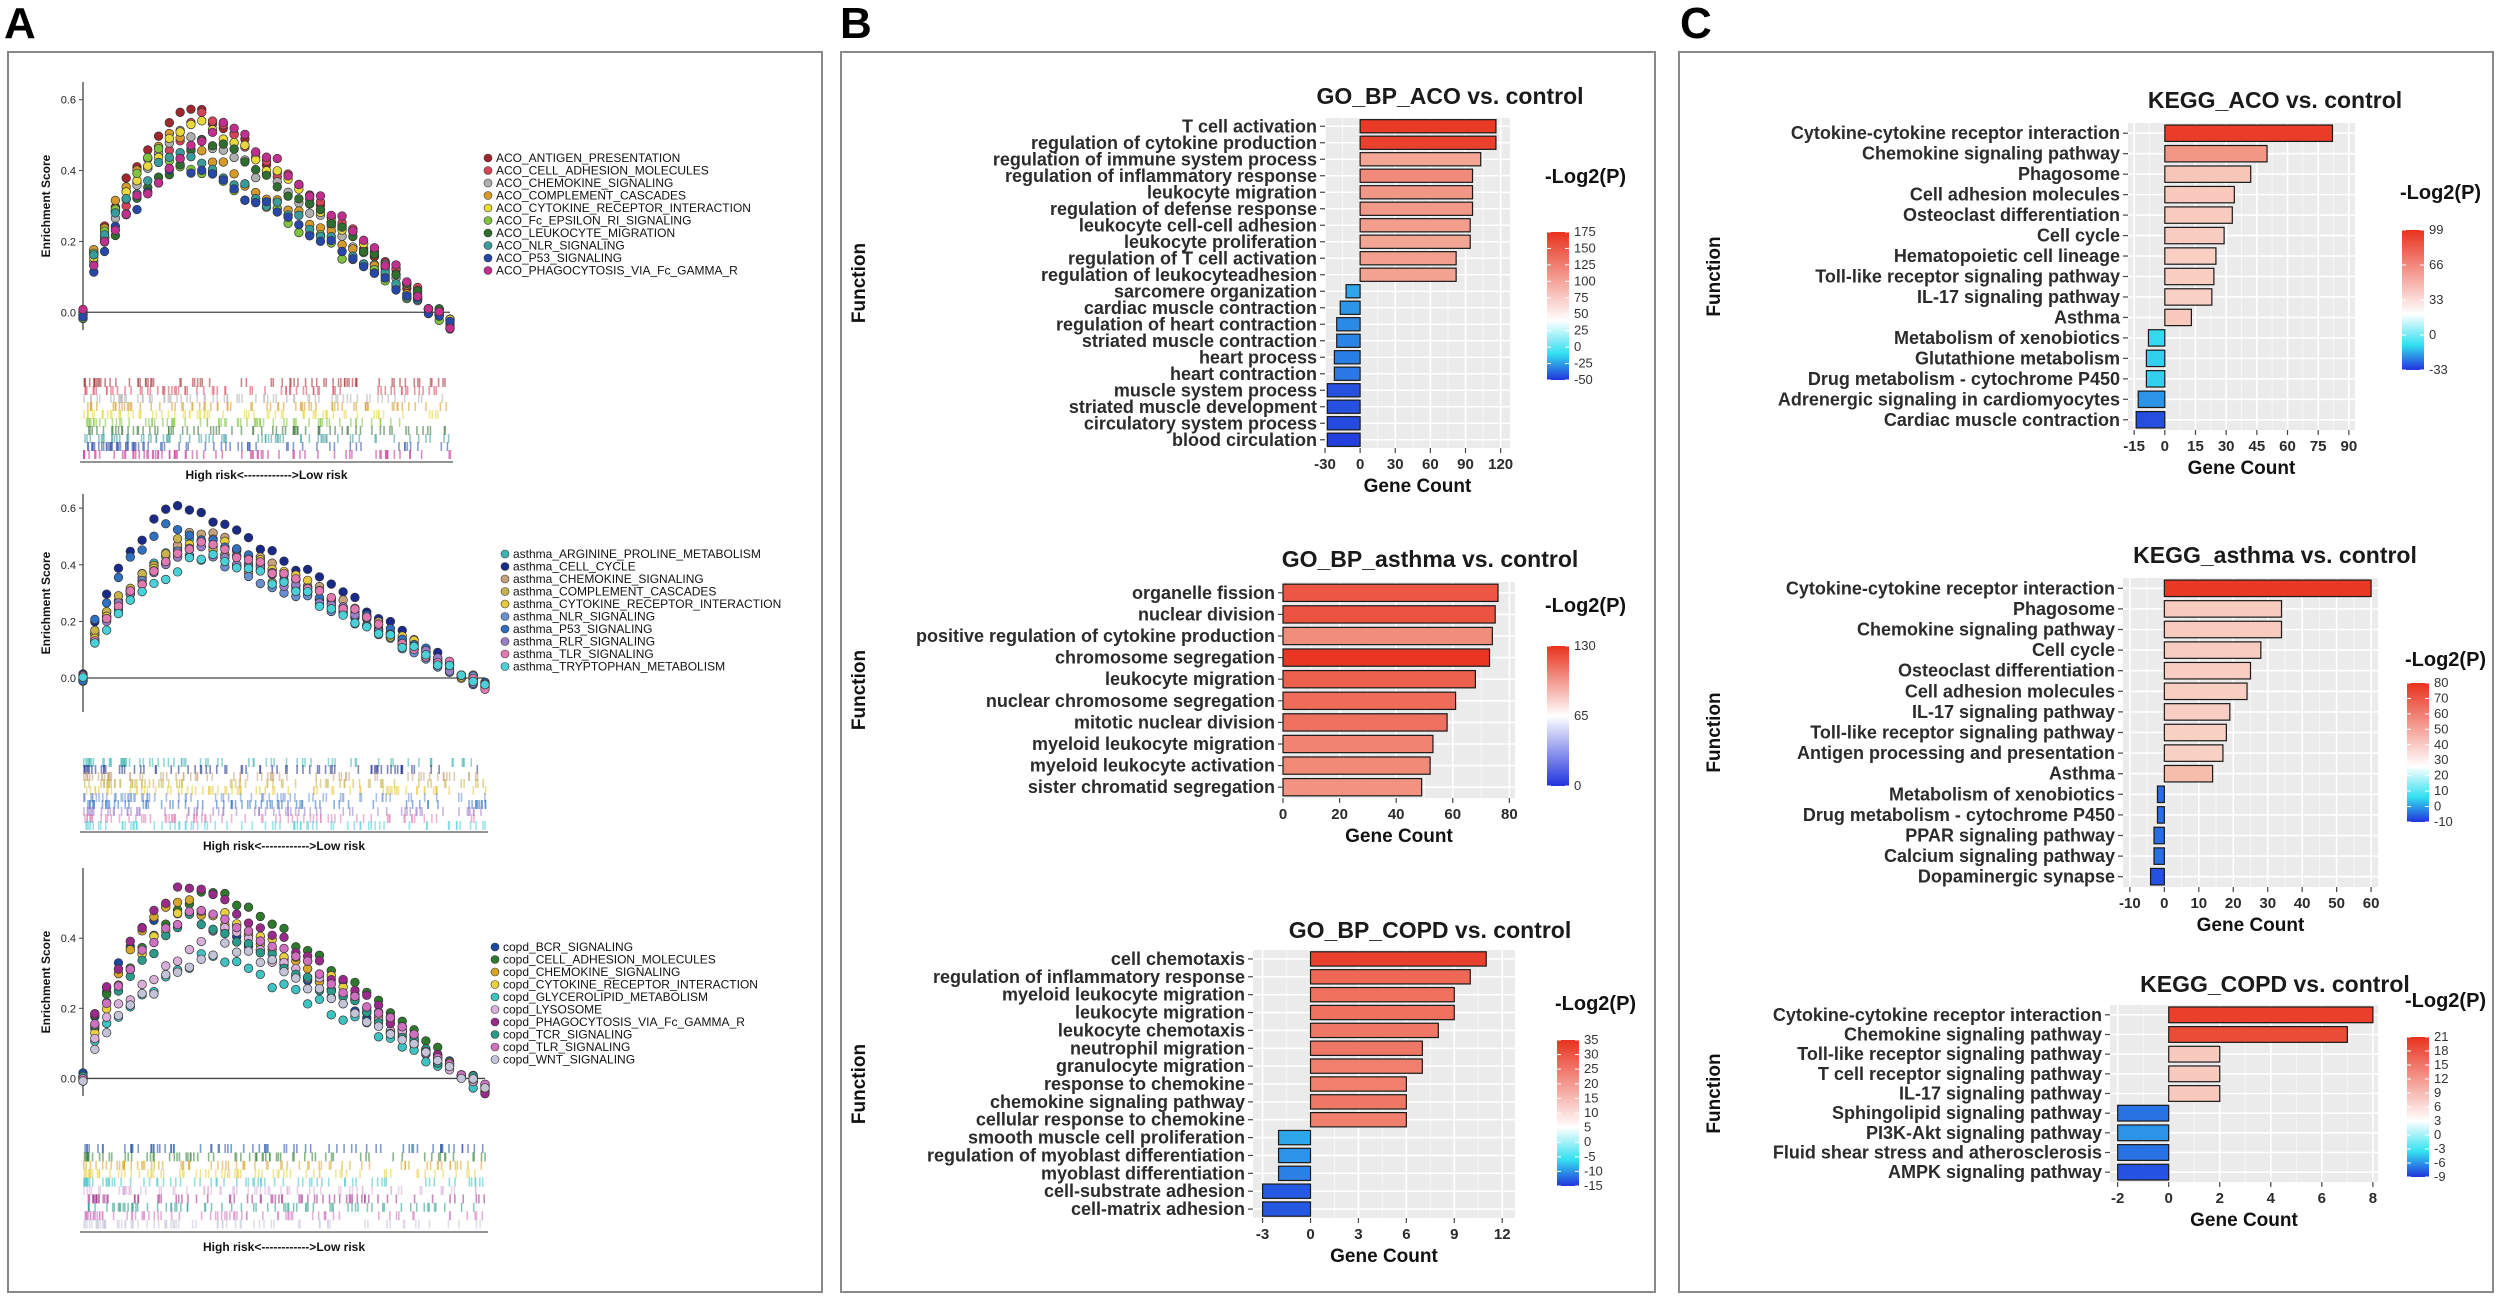  Describe the element at coordinates (2437, 1092) in the screenshot. I see `legend-tick-label: 9` at that location.